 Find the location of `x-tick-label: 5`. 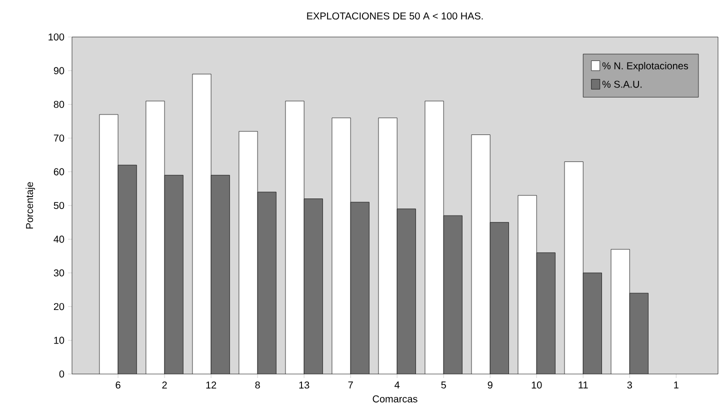

x-tick-label: 5 is located at coordinates (443, 385).